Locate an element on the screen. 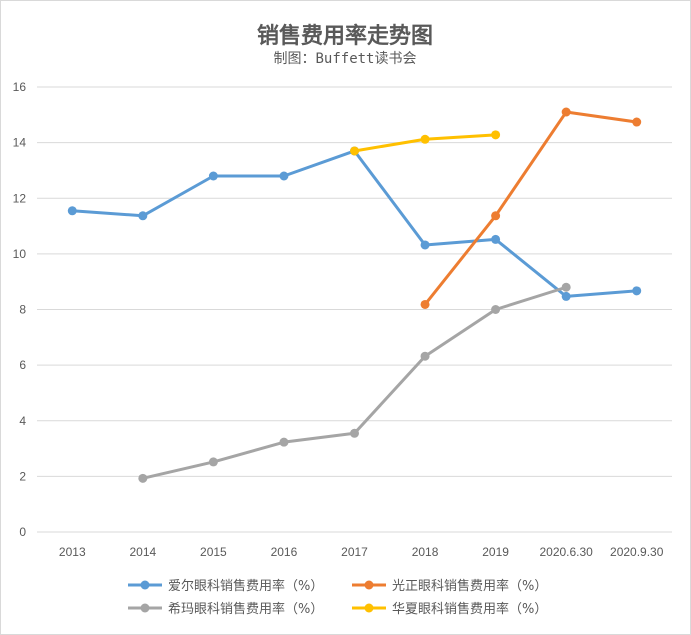 The image size is (691, 635). series-line is located at coordinates (531, 208).